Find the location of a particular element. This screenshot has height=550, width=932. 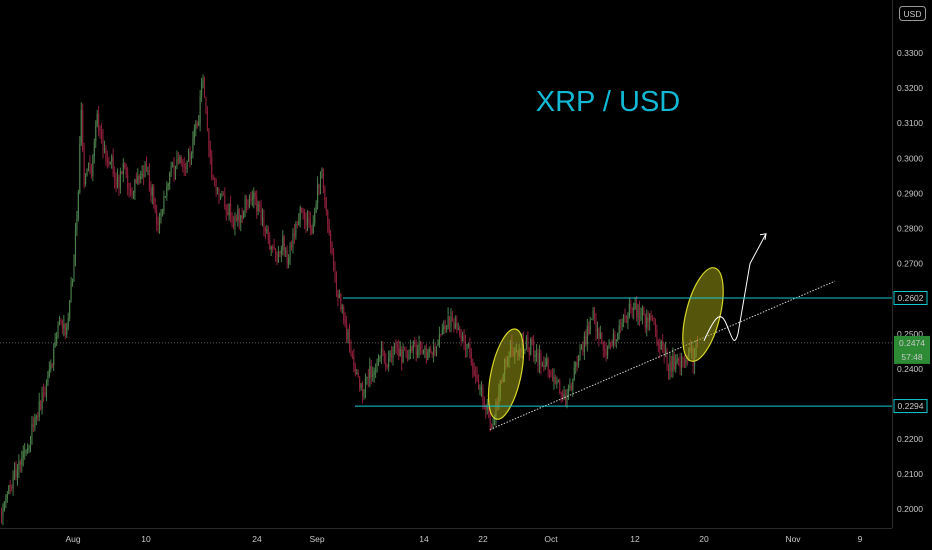

time-axis: Aug 10 24 Sep 14 22 Oct 12 20 Nov 9 is located at coordinates (446, 536).